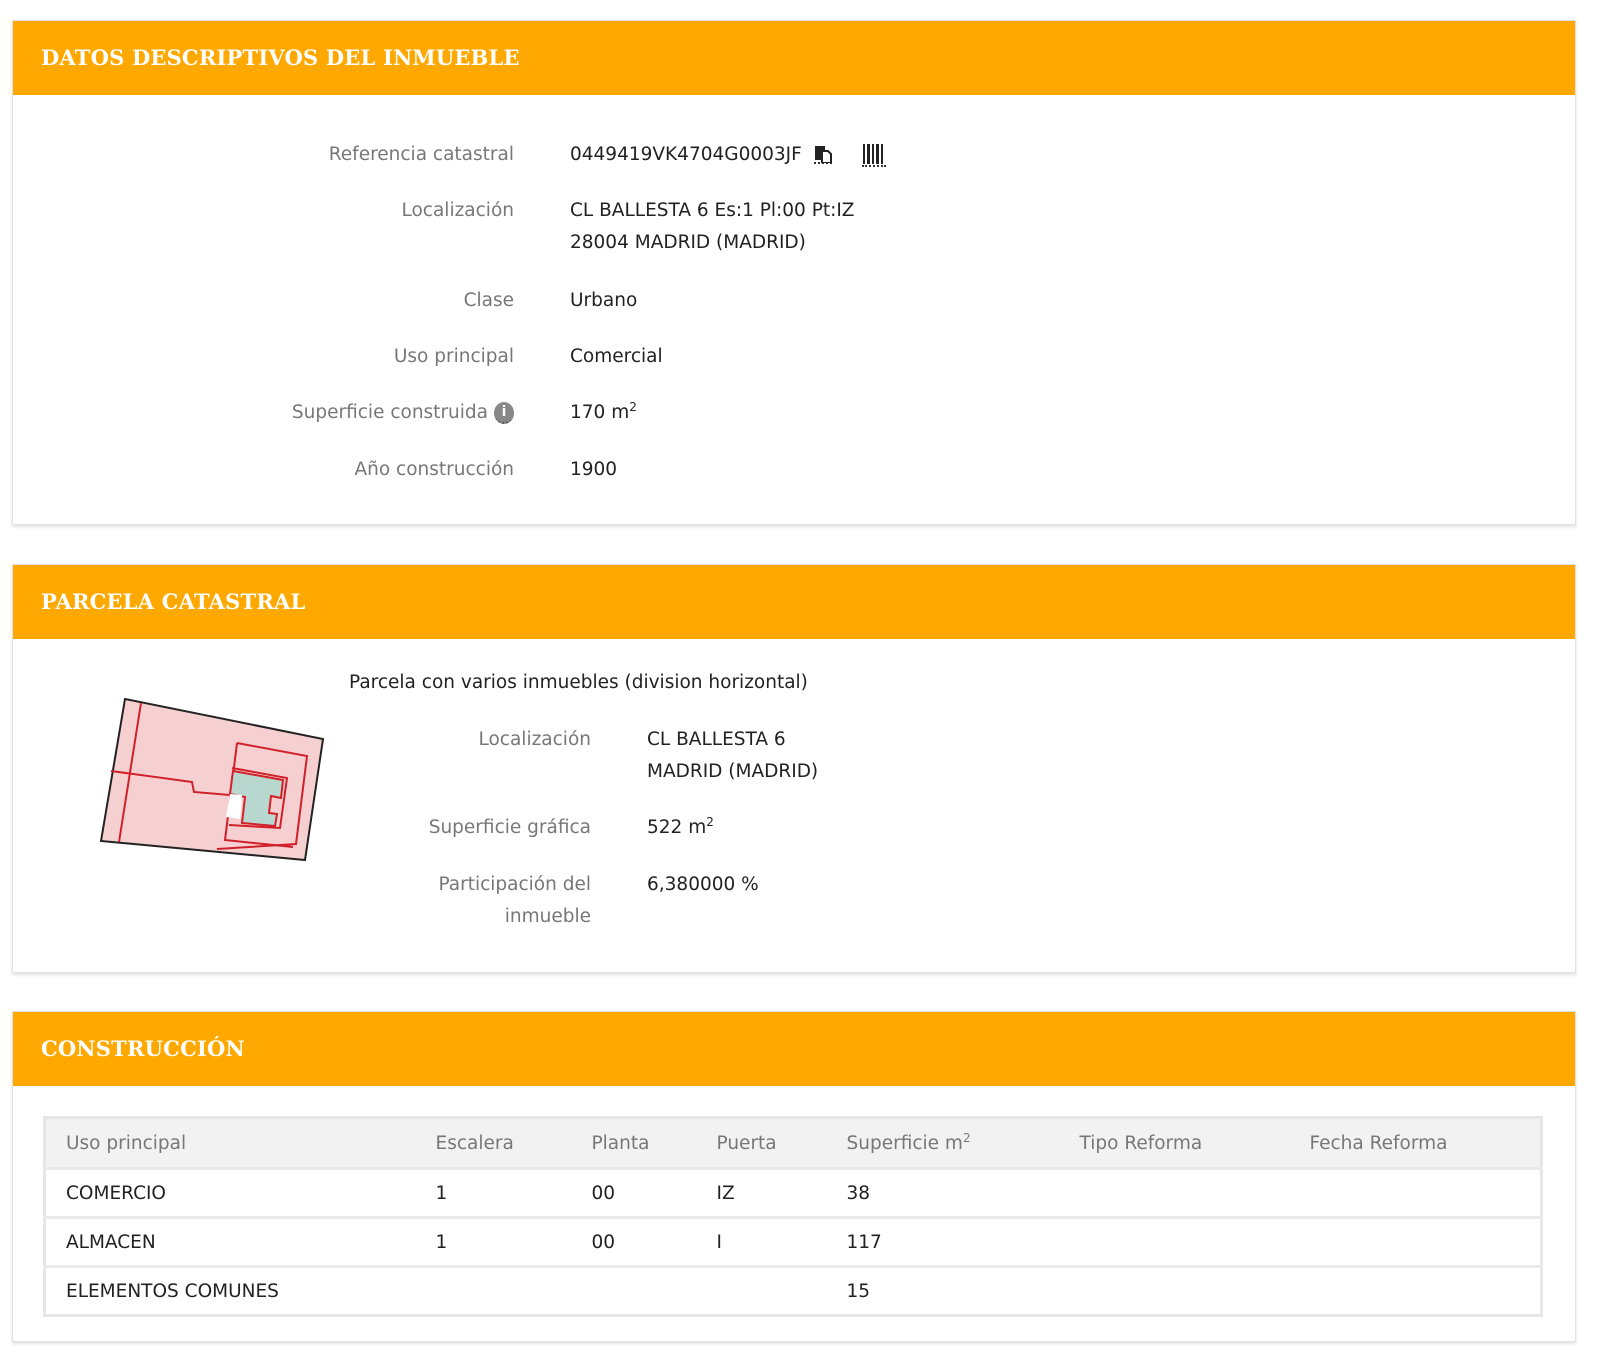  What do you see at coordinates (230, 1290) in the screenshot?
I see `cell-uso: ELEMENTOS COMUNES` at bounding box center [230, 1290].